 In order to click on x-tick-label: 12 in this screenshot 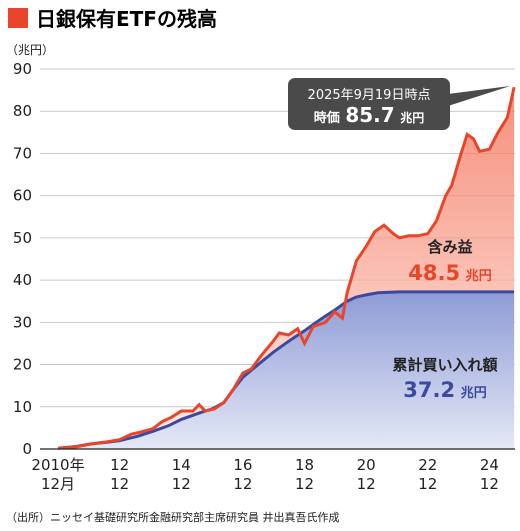, I will do `click(119, 465)`.